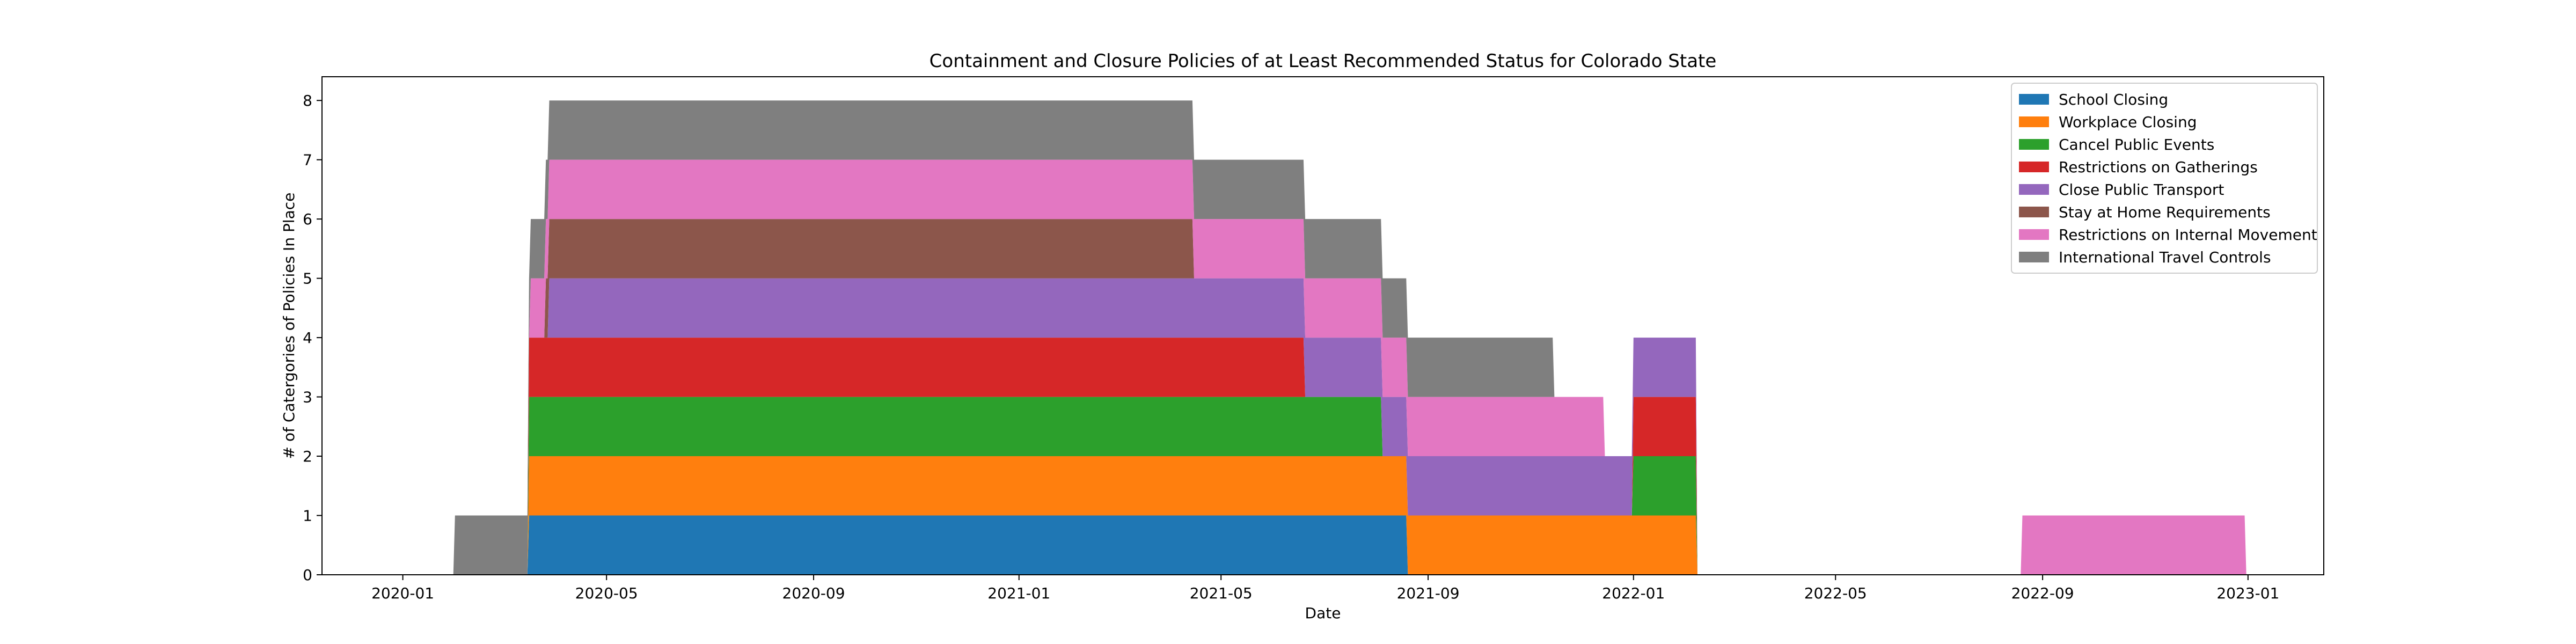 Image resolution: width=2576 pixels, height=644 pixels. I want to click on legend-swatch-restrictions-on-internal-movement, so click(2034, 234).